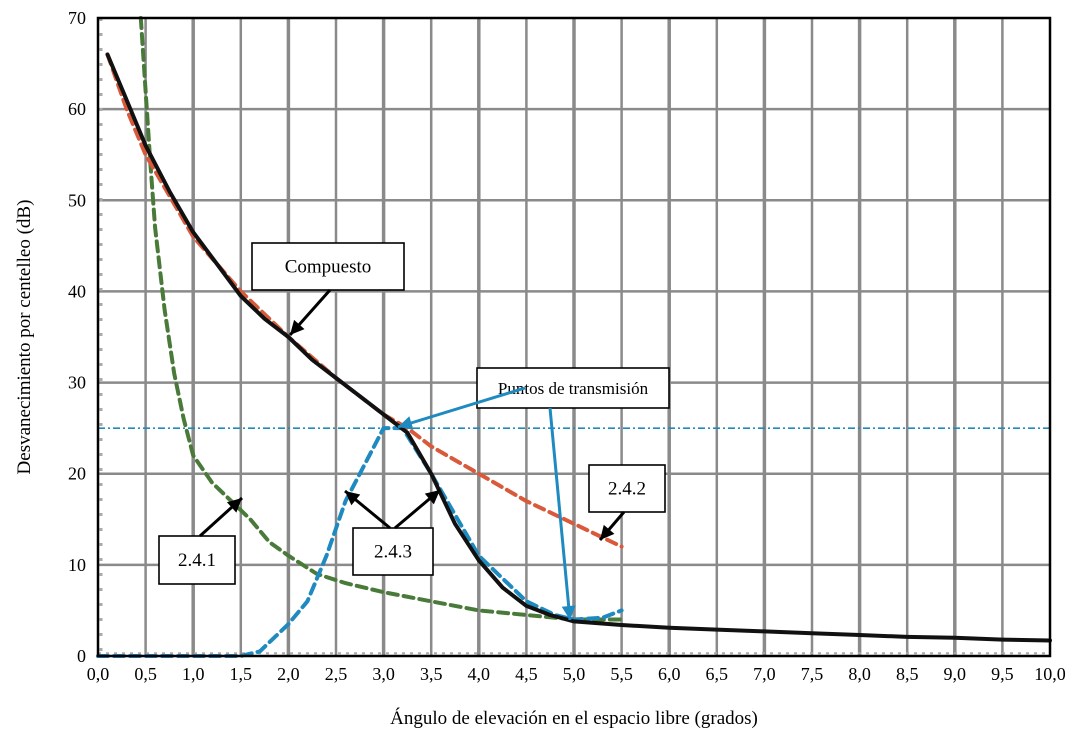  What do you see at coordinates (621, 674) in the screenshot?
I see `x-tick-label: 5,5` at bounding box center [621, 674].